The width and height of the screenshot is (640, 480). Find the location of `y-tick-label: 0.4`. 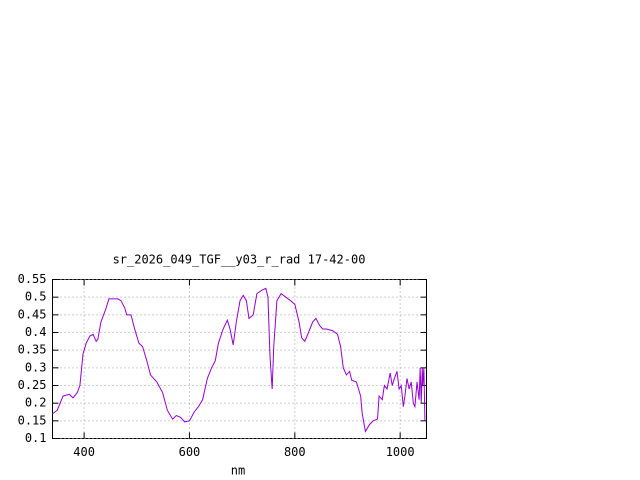

y-tick-label: 0.4 is located at coordinates (36, 332).